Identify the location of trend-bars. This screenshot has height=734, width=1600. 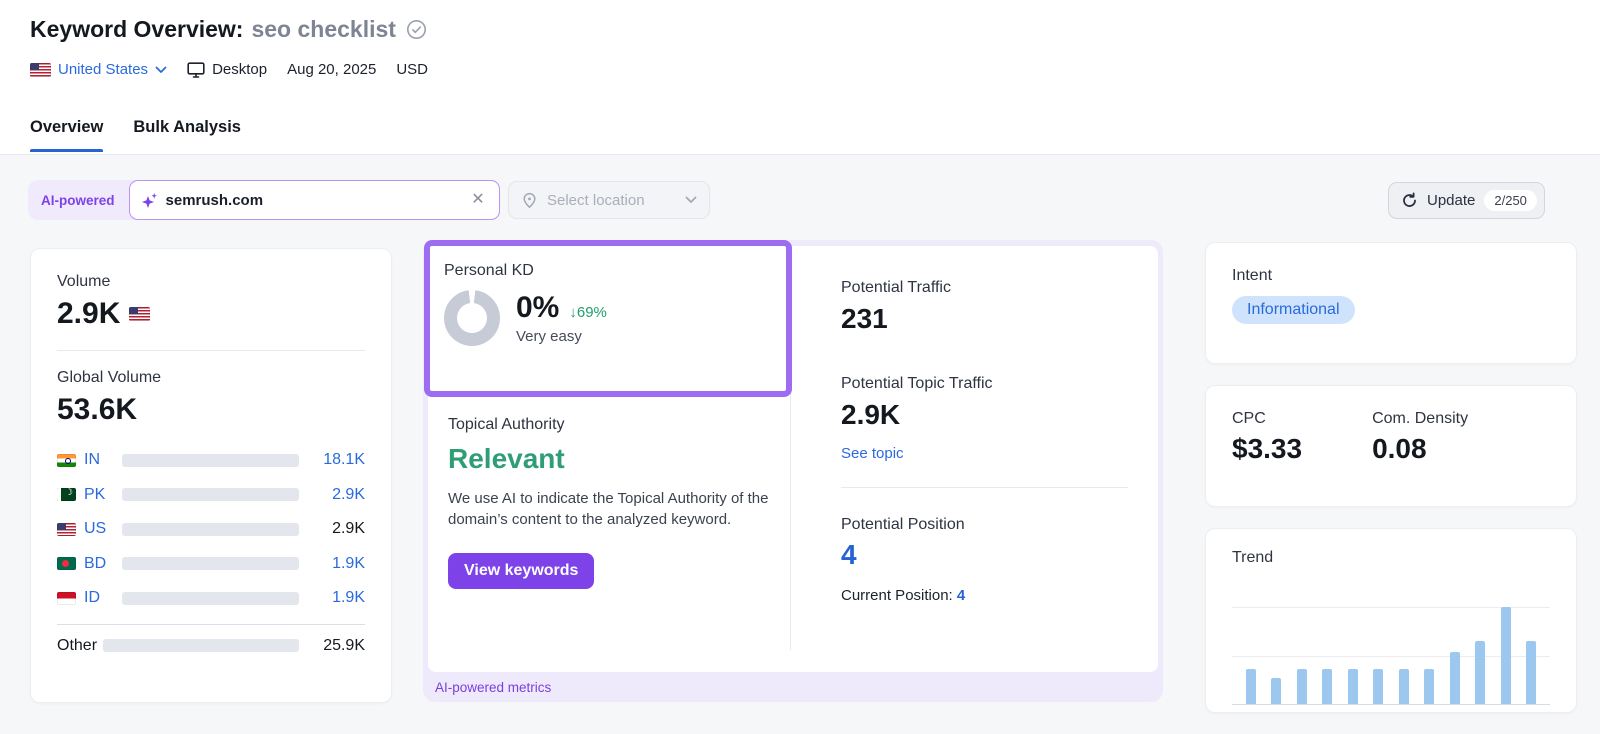
(1391, 655).